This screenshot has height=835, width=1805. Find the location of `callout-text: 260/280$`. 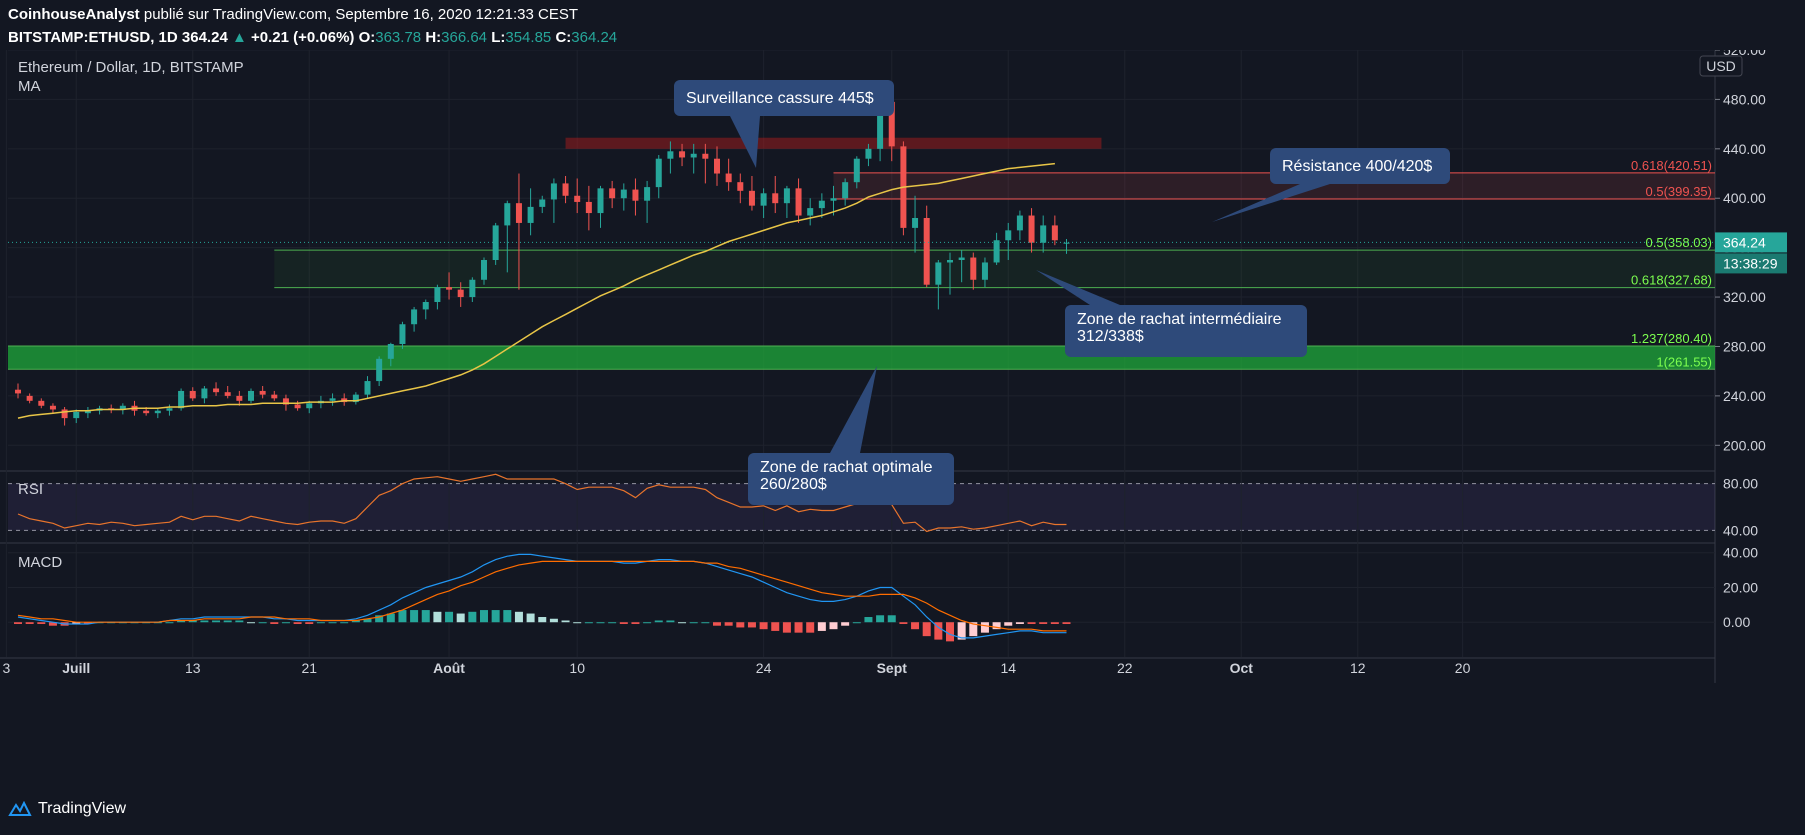

callout-text: 260/280$ is located at coordinates (793, 484).